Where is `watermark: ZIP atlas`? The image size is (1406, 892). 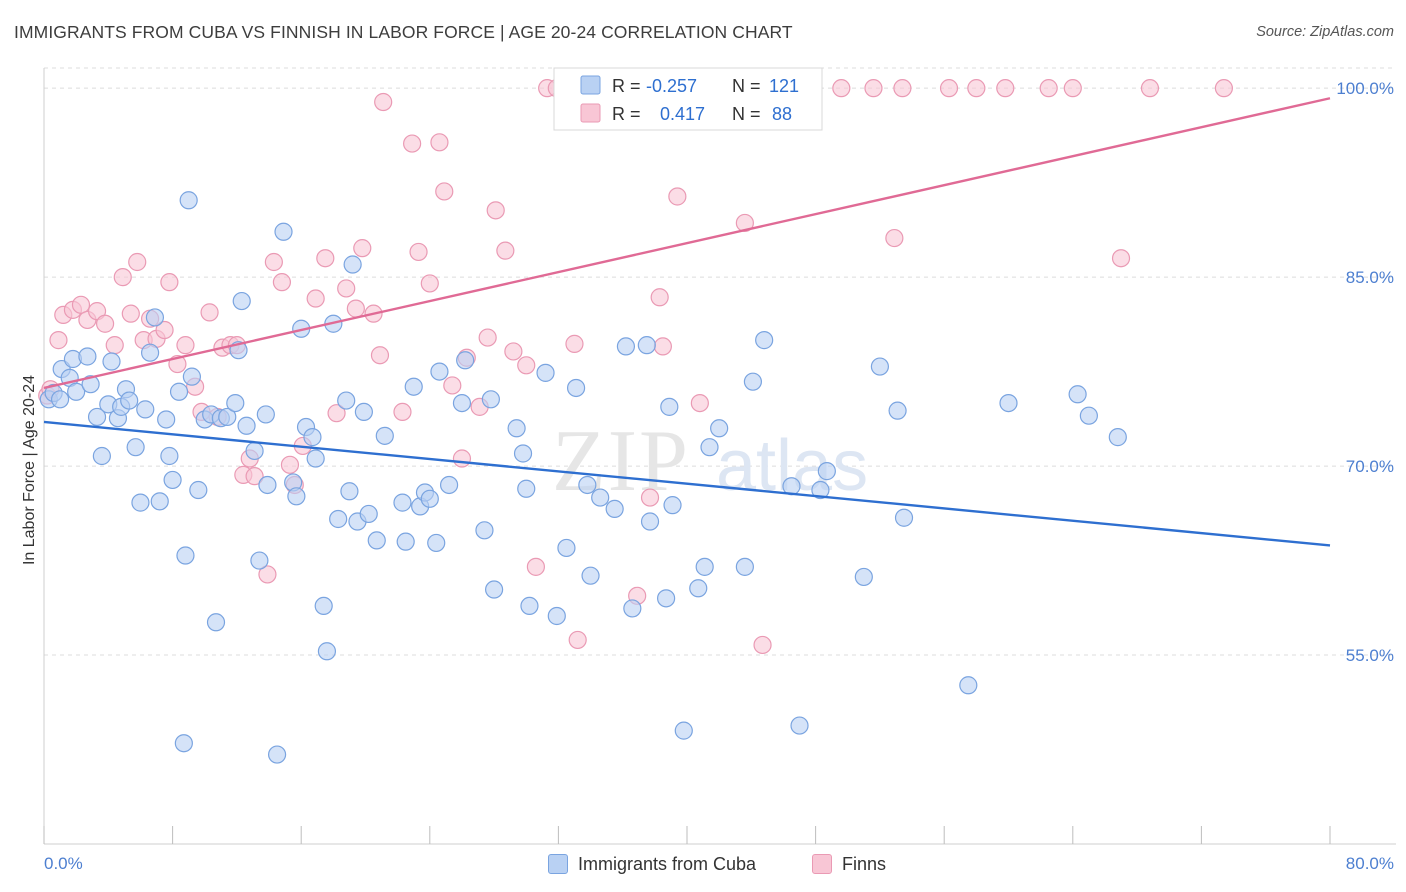 watermark: ZIP atlas is located at coordinates (710, 461).